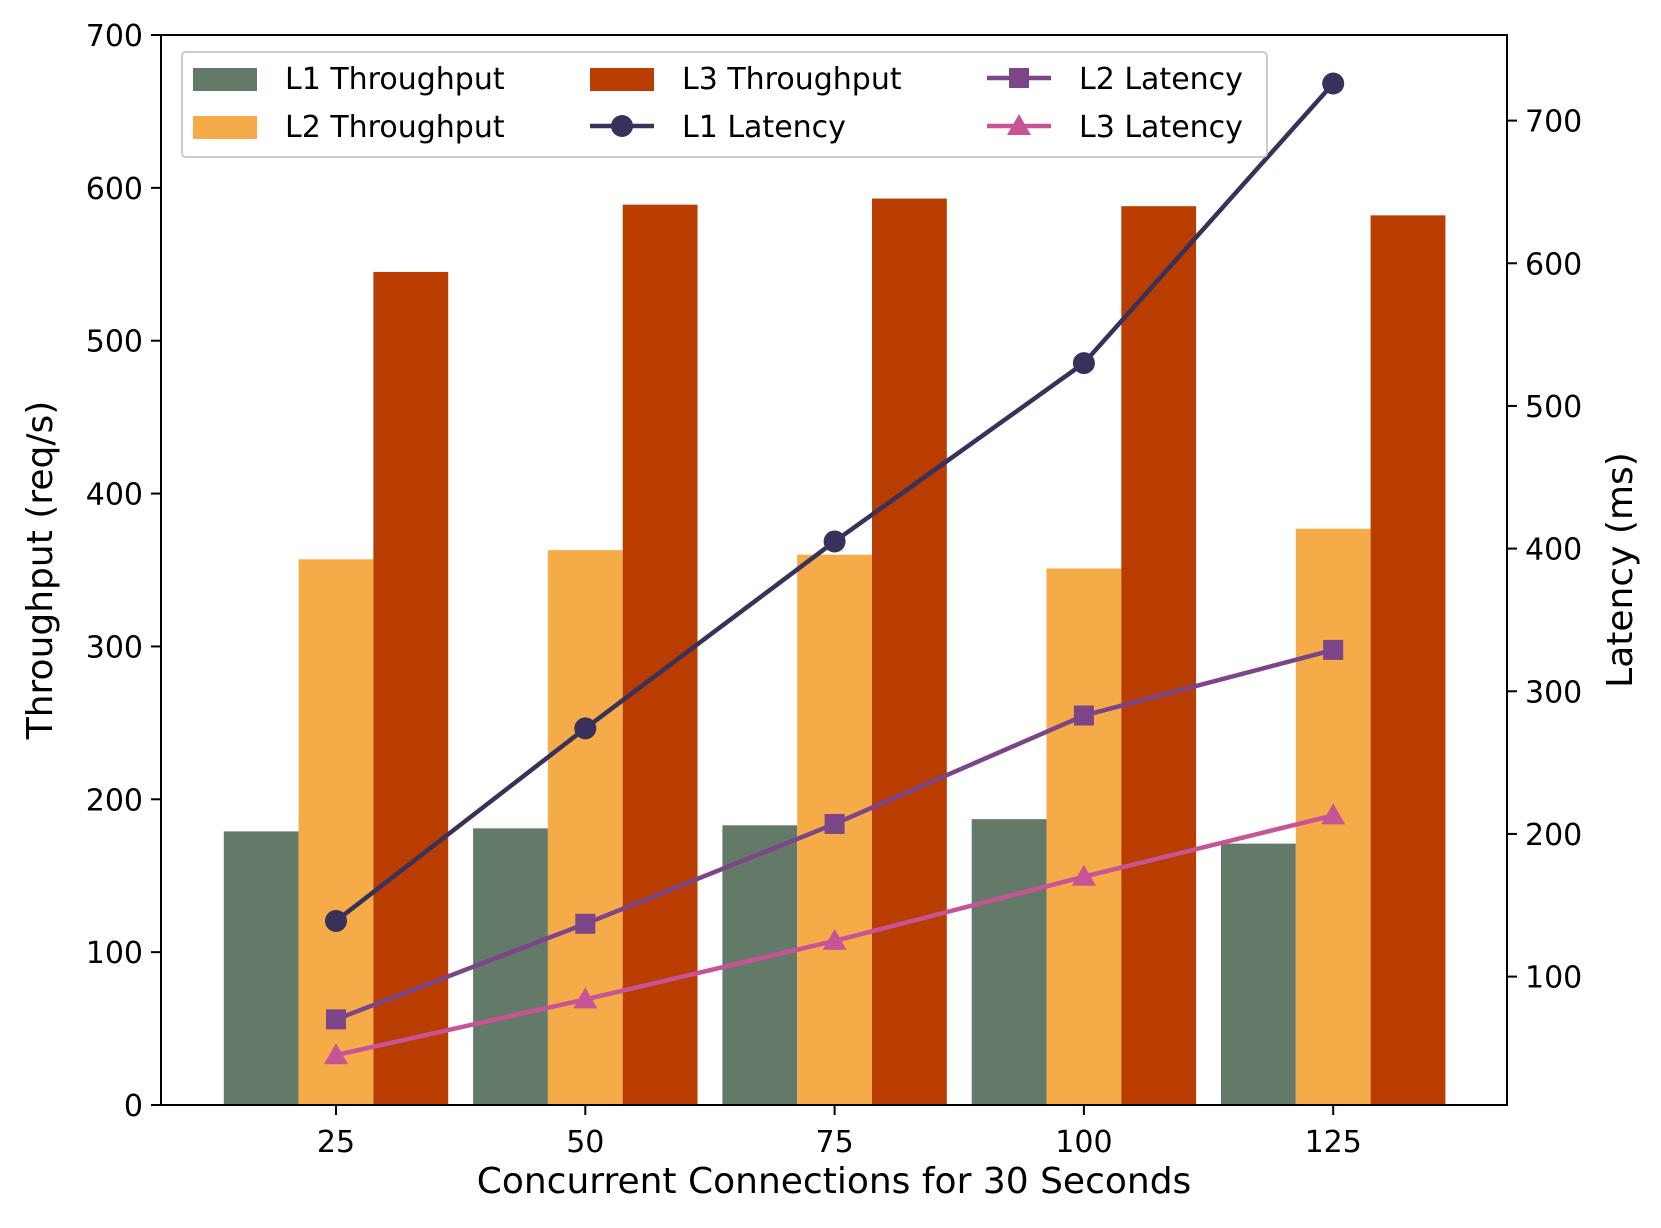 This screenshot has width=1661, height=1228. Describe the element at coordinates (622, 79) in the screenshot. I see `legend-swatch-l3-throughput` at that location.